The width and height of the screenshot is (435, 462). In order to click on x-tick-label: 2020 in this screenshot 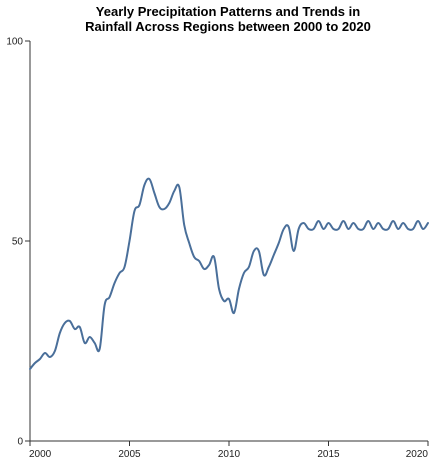, I will do `click(417, 454)`.